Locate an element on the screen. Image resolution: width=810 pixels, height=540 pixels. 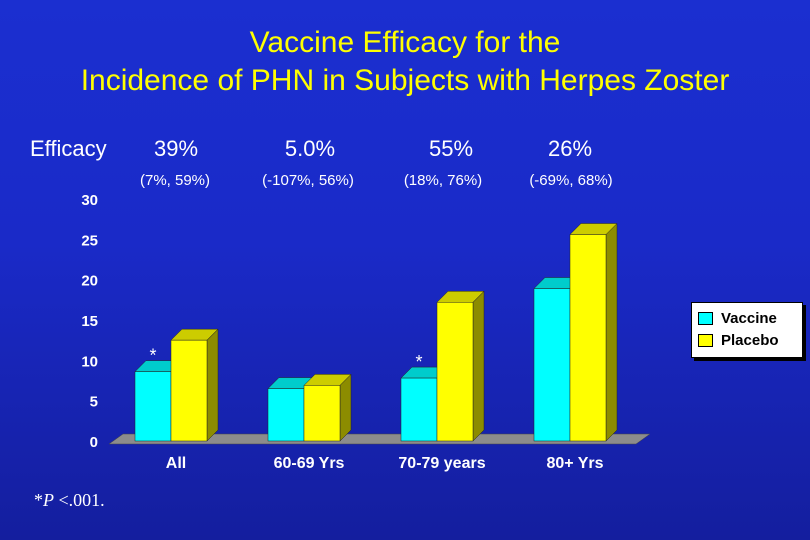
x-tick-label-1: 60-69 Yrs is located at coordinates (309, 463).